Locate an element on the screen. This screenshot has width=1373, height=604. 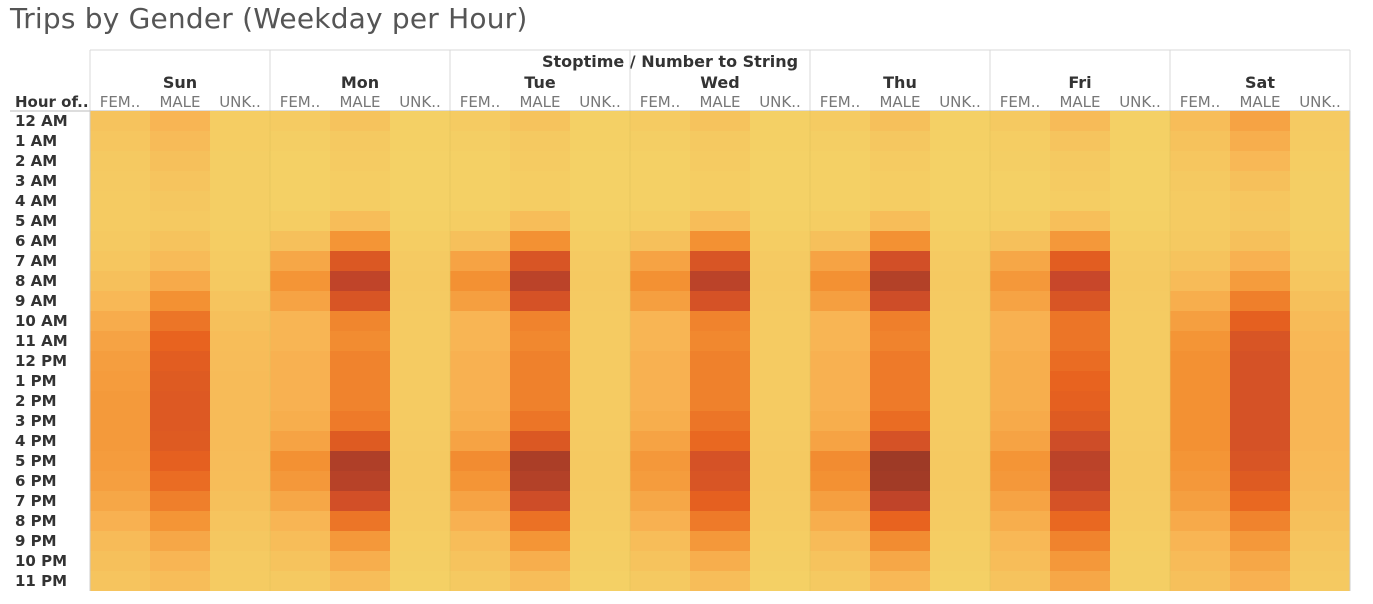
gender-header: MALE is located at coordinates (1079, 102).